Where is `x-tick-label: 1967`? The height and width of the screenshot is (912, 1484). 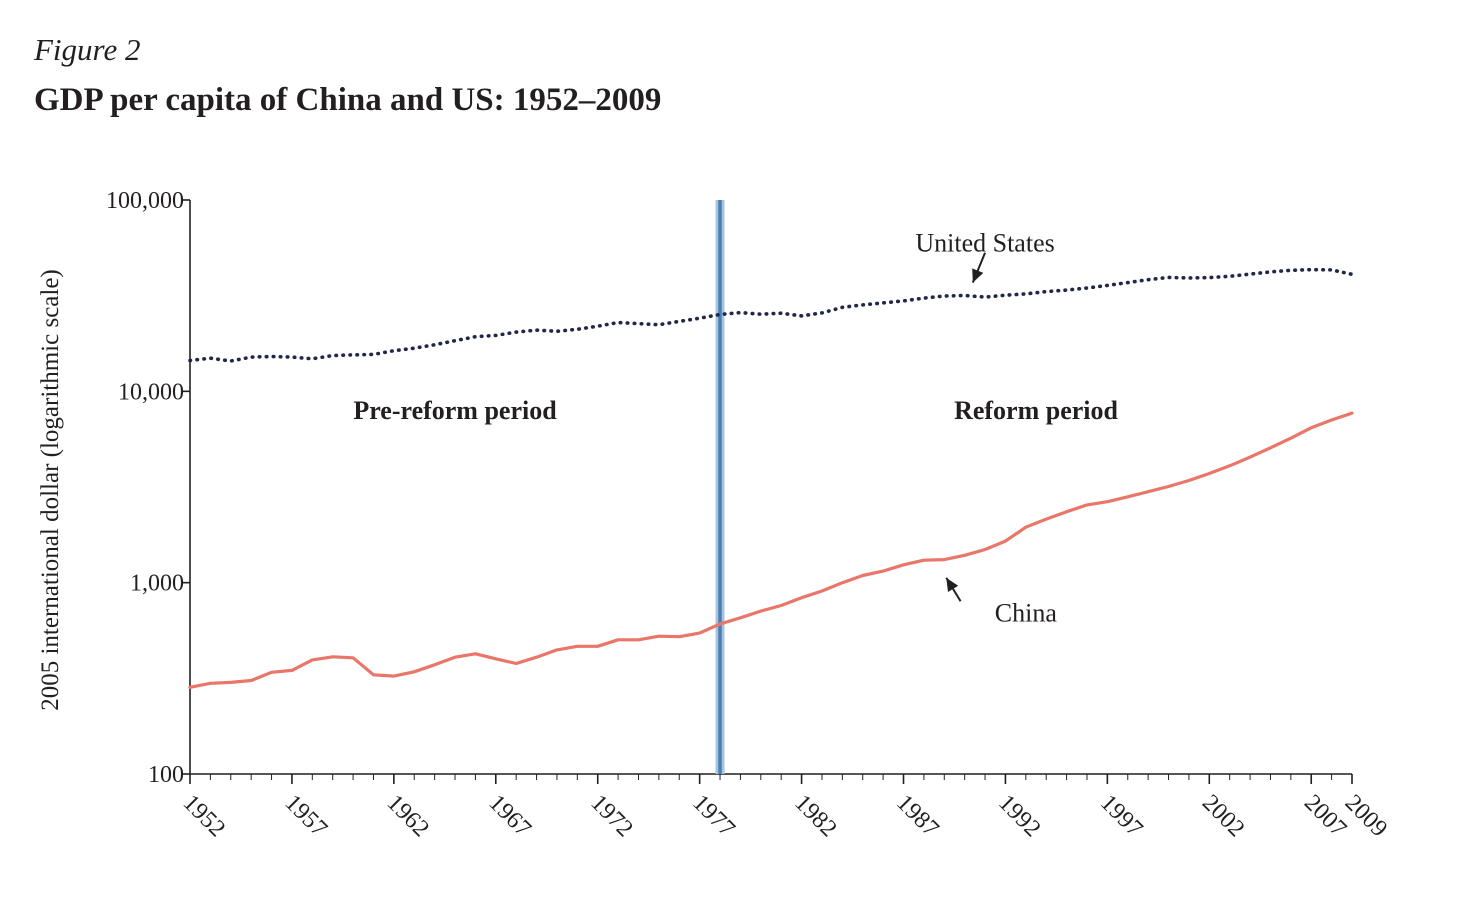 x-tick-label: 1967 is located at coordinates (510, 816).